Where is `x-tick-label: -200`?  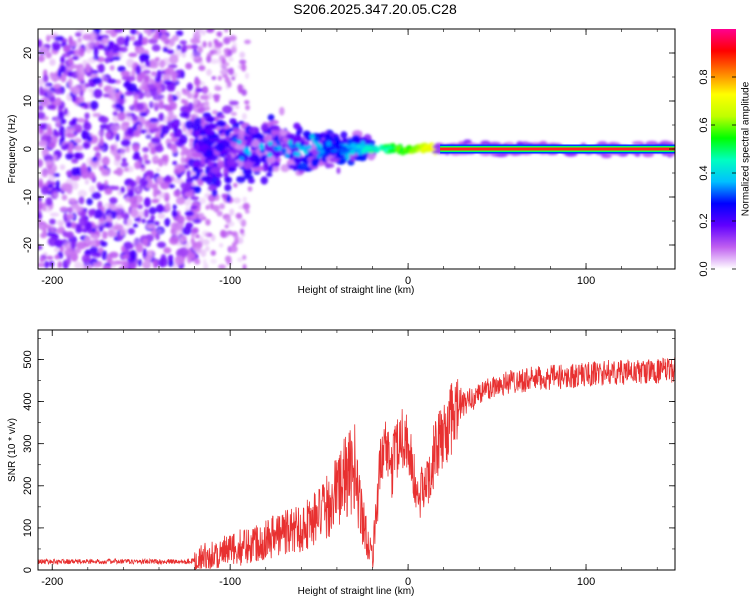 x-tick-label: -200 is located at coordinates (52, 281).